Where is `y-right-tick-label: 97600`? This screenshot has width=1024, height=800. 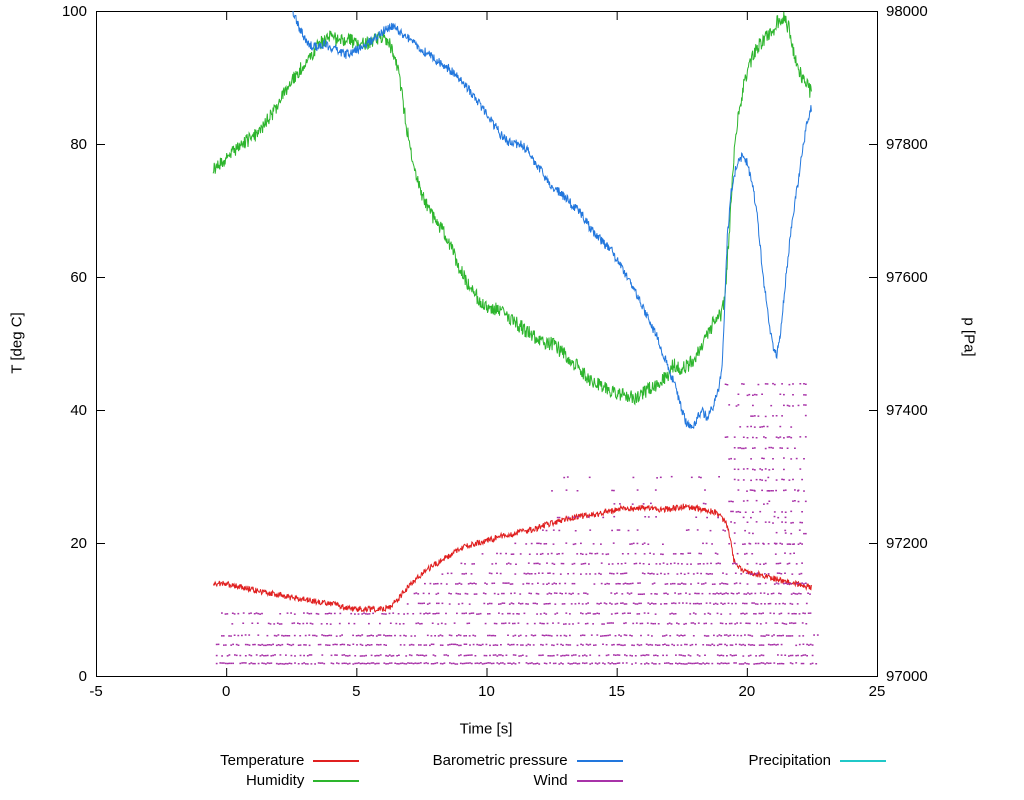 y-right-tick-label: 97600 is located at coordinates (907, 277).